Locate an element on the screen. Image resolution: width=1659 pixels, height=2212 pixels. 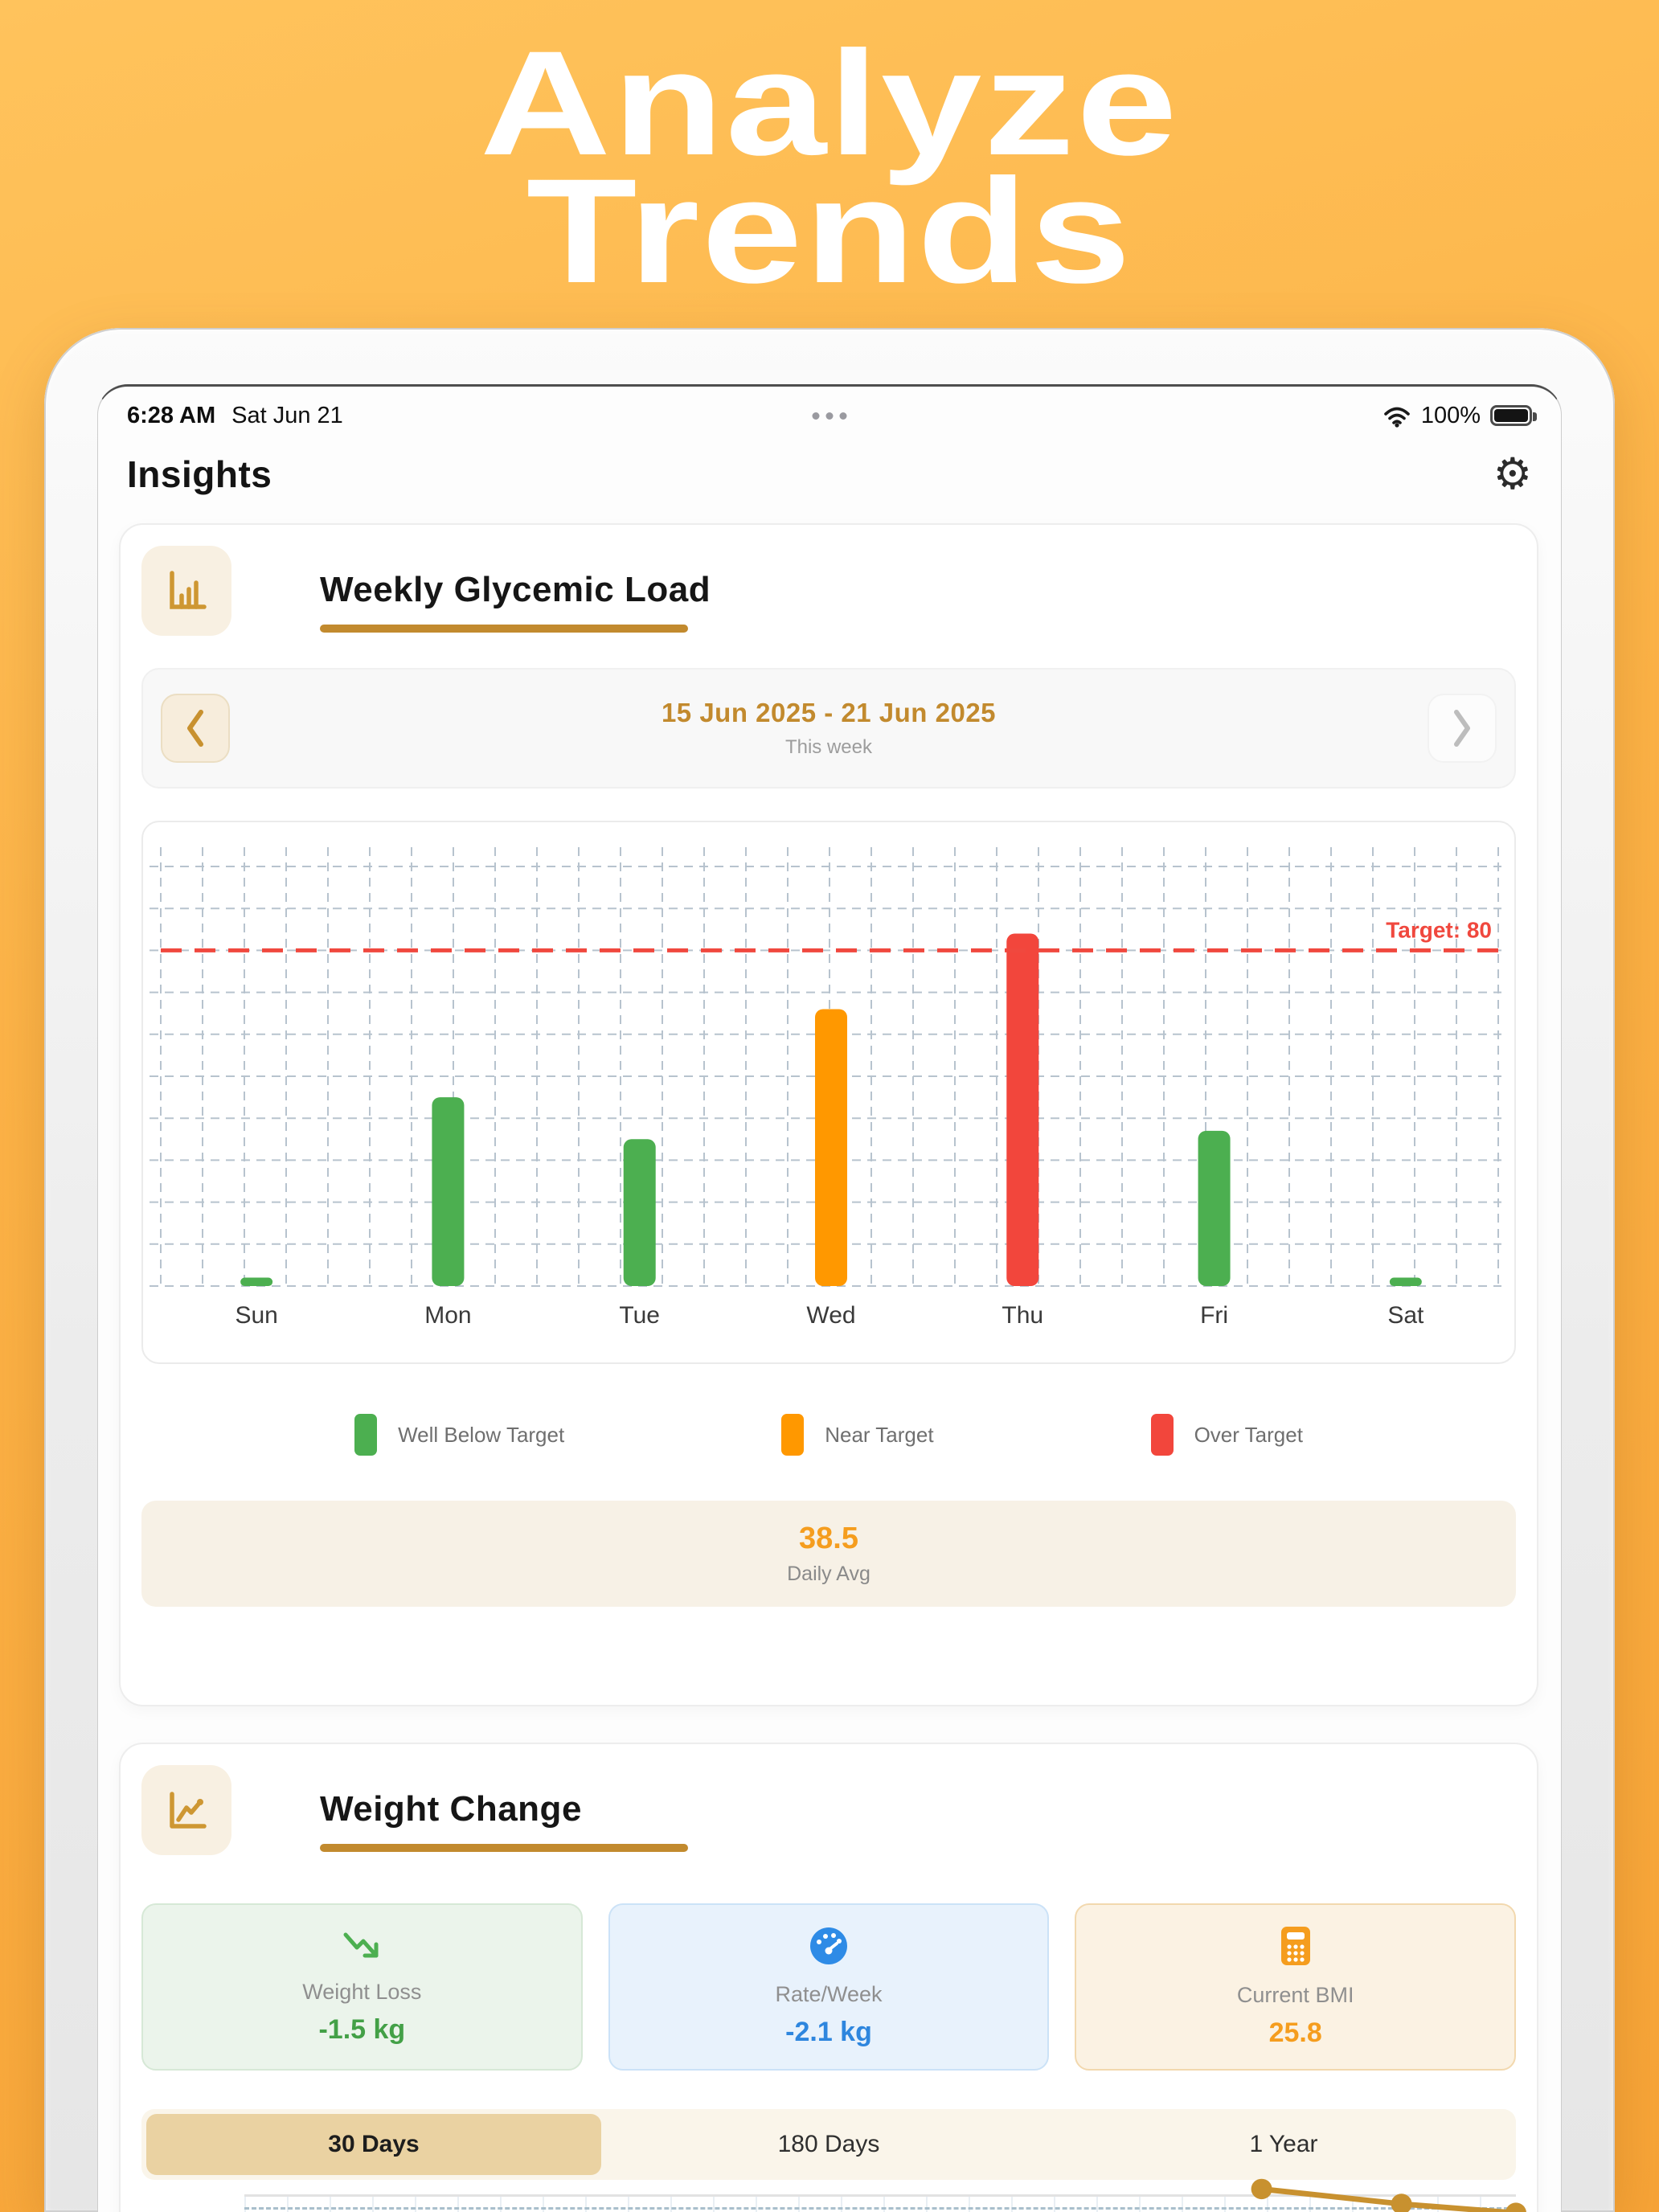
calculator-icon is located at coordinates (1295, 1946).